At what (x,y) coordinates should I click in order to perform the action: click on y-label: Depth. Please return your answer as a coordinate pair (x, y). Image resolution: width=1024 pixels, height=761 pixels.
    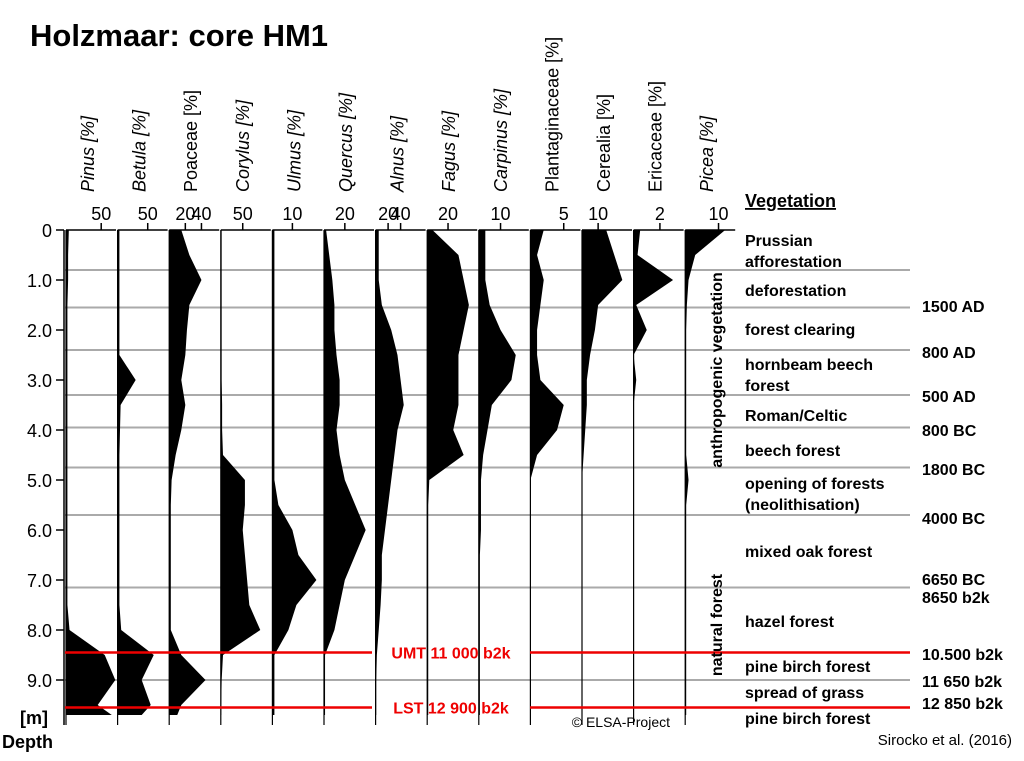
    Looking at the image, I should click on (27, 742).